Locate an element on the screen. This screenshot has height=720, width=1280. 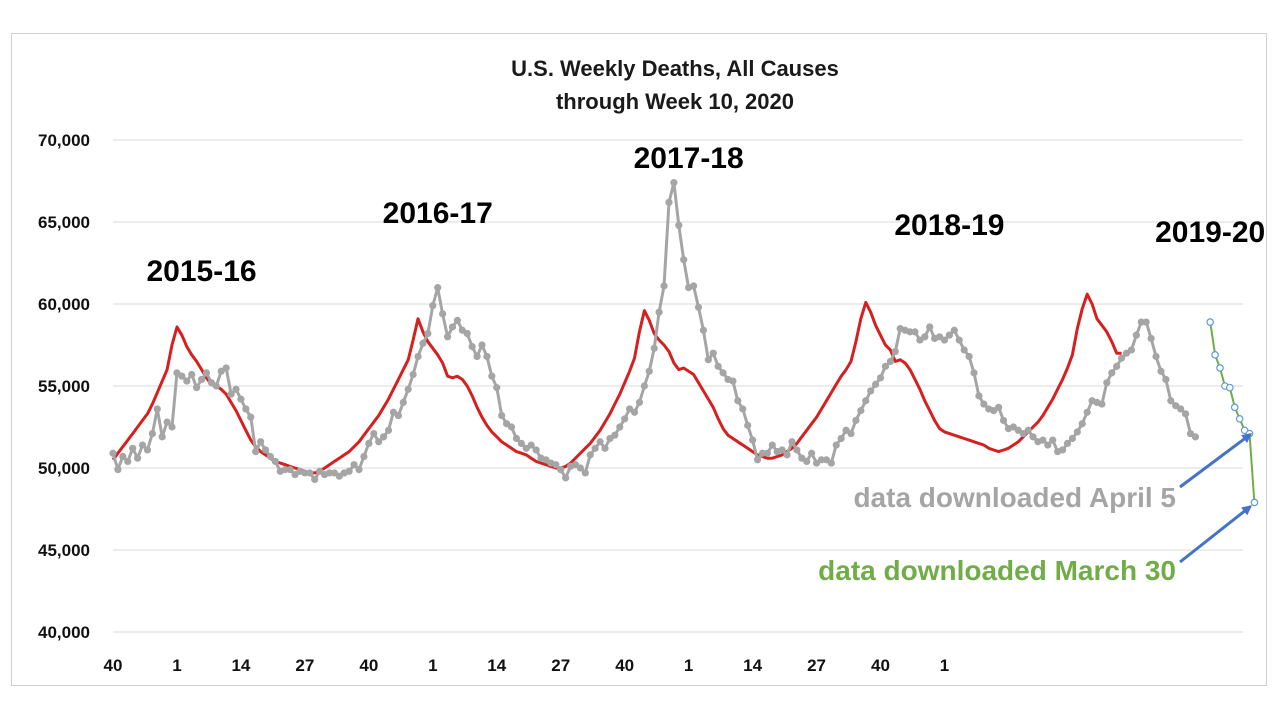
x-tick-label: 14 is located at coordinates (240, 665).